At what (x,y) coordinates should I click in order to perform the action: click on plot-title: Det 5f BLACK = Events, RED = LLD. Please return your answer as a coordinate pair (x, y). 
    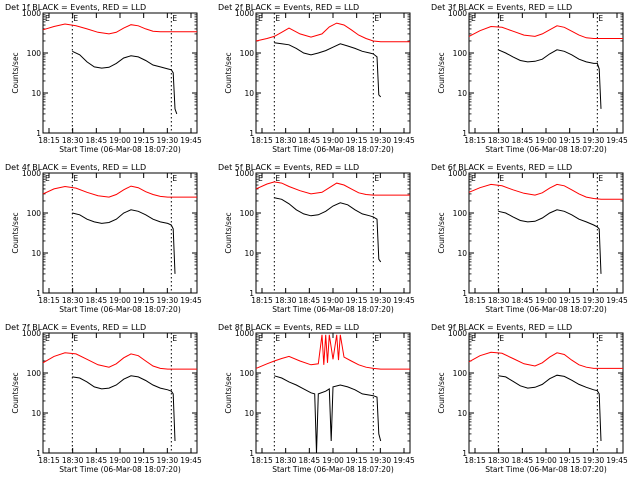
    Looking at the image, I should click on (288, 167).